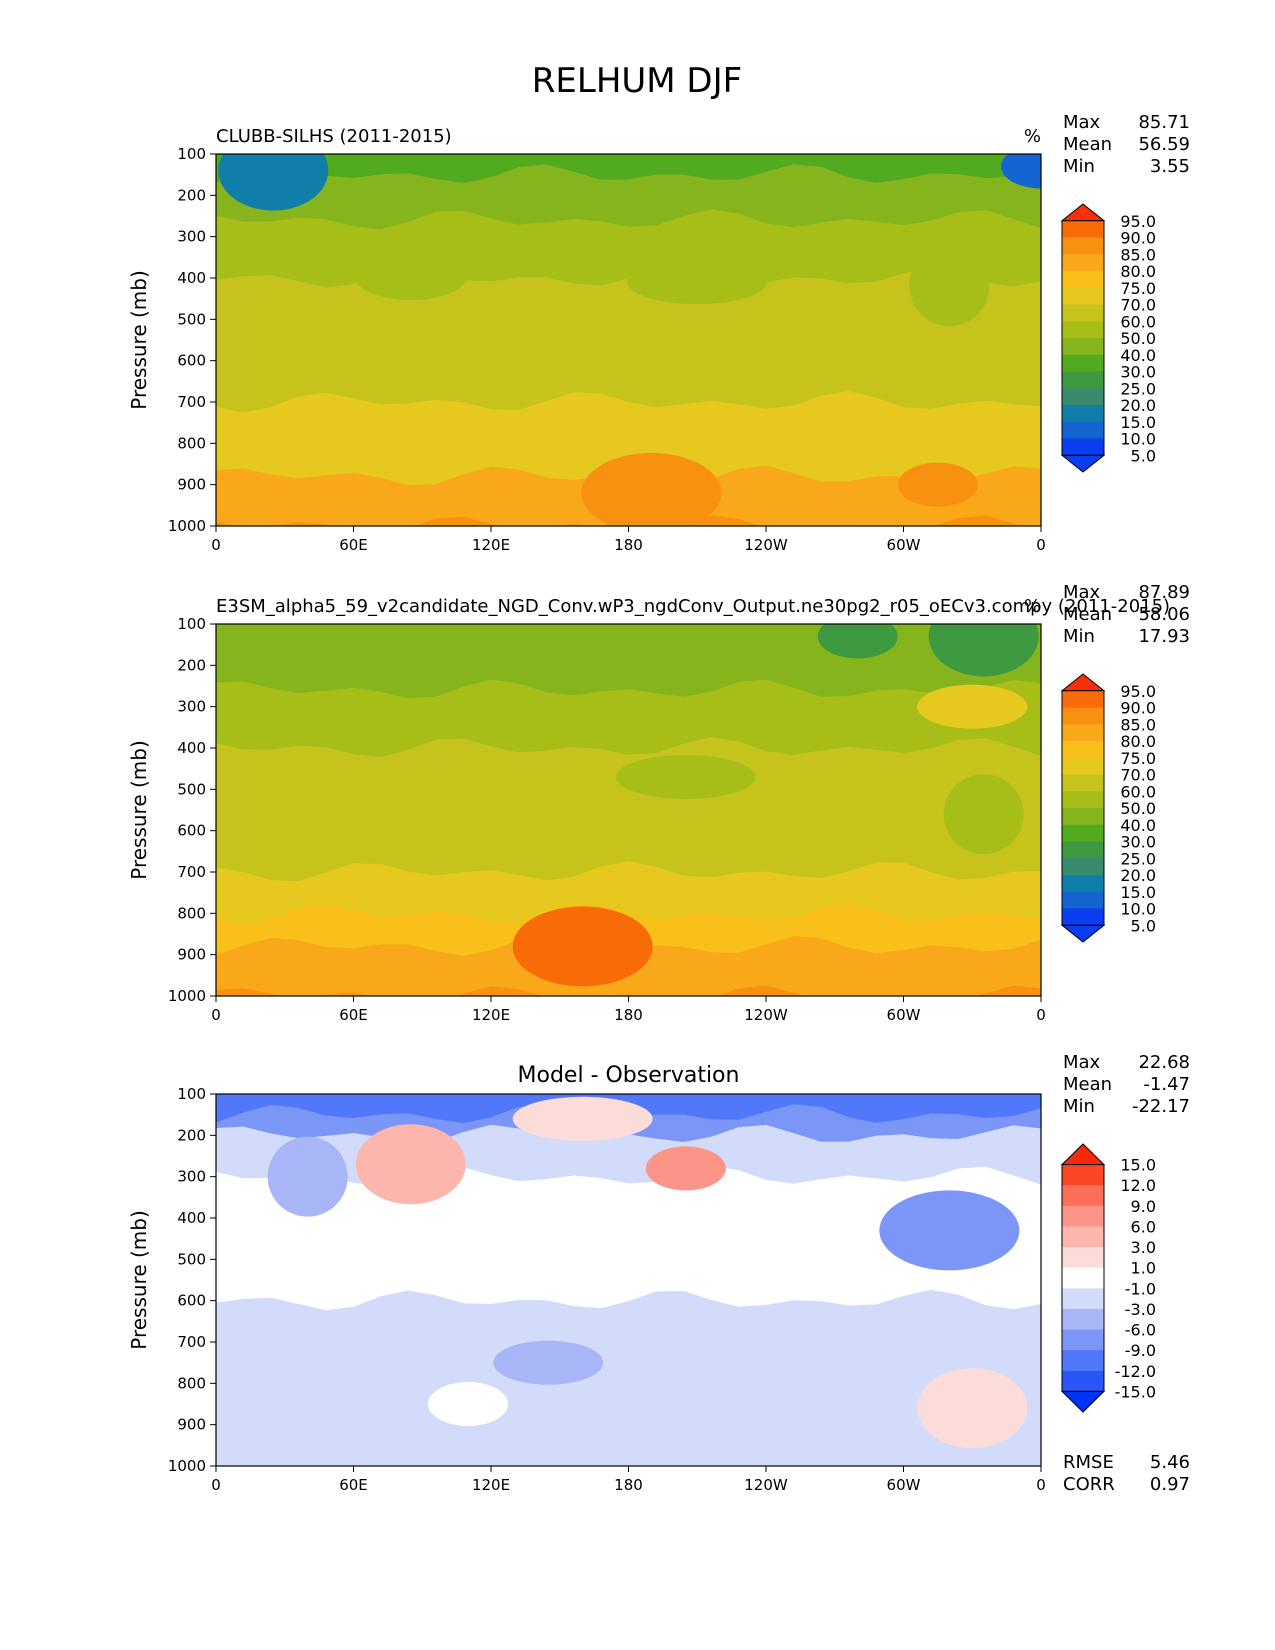  I want to click on colorbar-tick-label: 80.0, so click(1138, 271).